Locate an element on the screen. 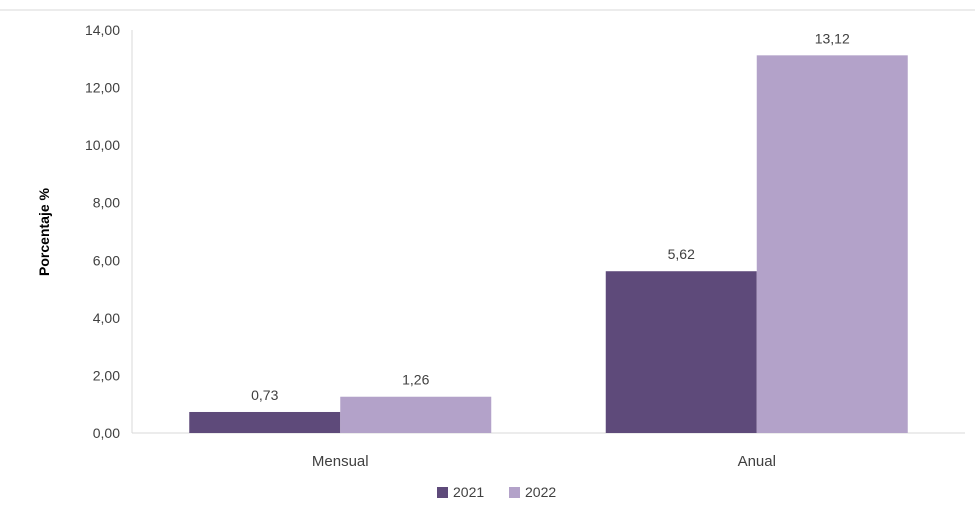 This screenshot has width=975, height=520. category-labels-group: Mensual Anual is located at coordinates (544, 461).